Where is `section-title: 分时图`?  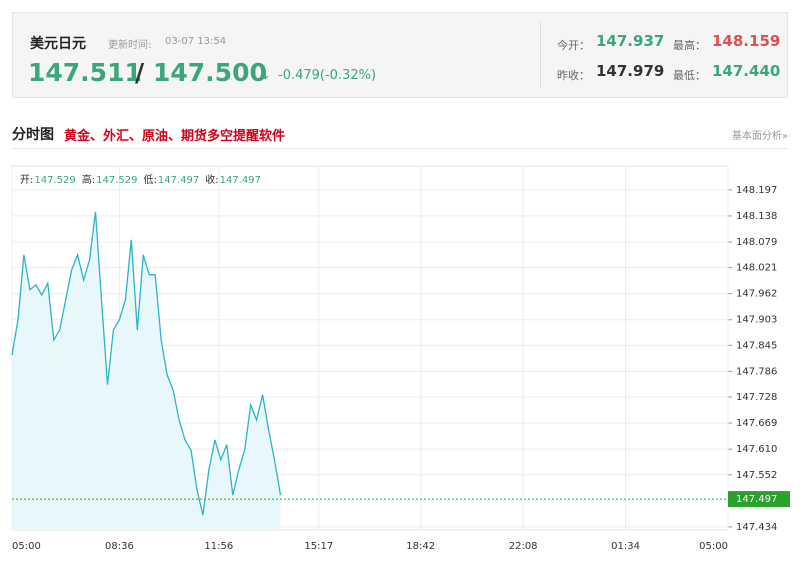
section-title: 分时图 is located at coordinates (33, 135).